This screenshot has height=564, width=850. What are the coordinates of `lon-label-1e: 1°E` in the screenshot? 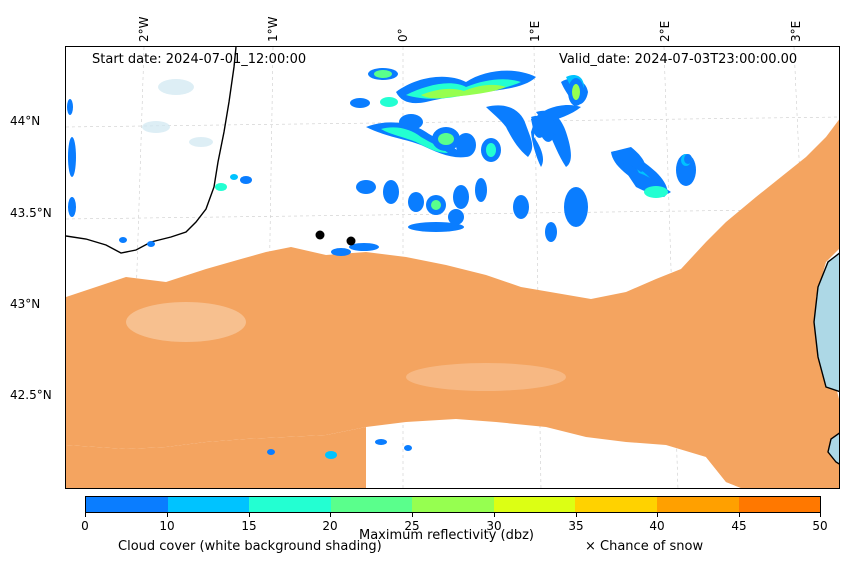 It's located at (535, 31).